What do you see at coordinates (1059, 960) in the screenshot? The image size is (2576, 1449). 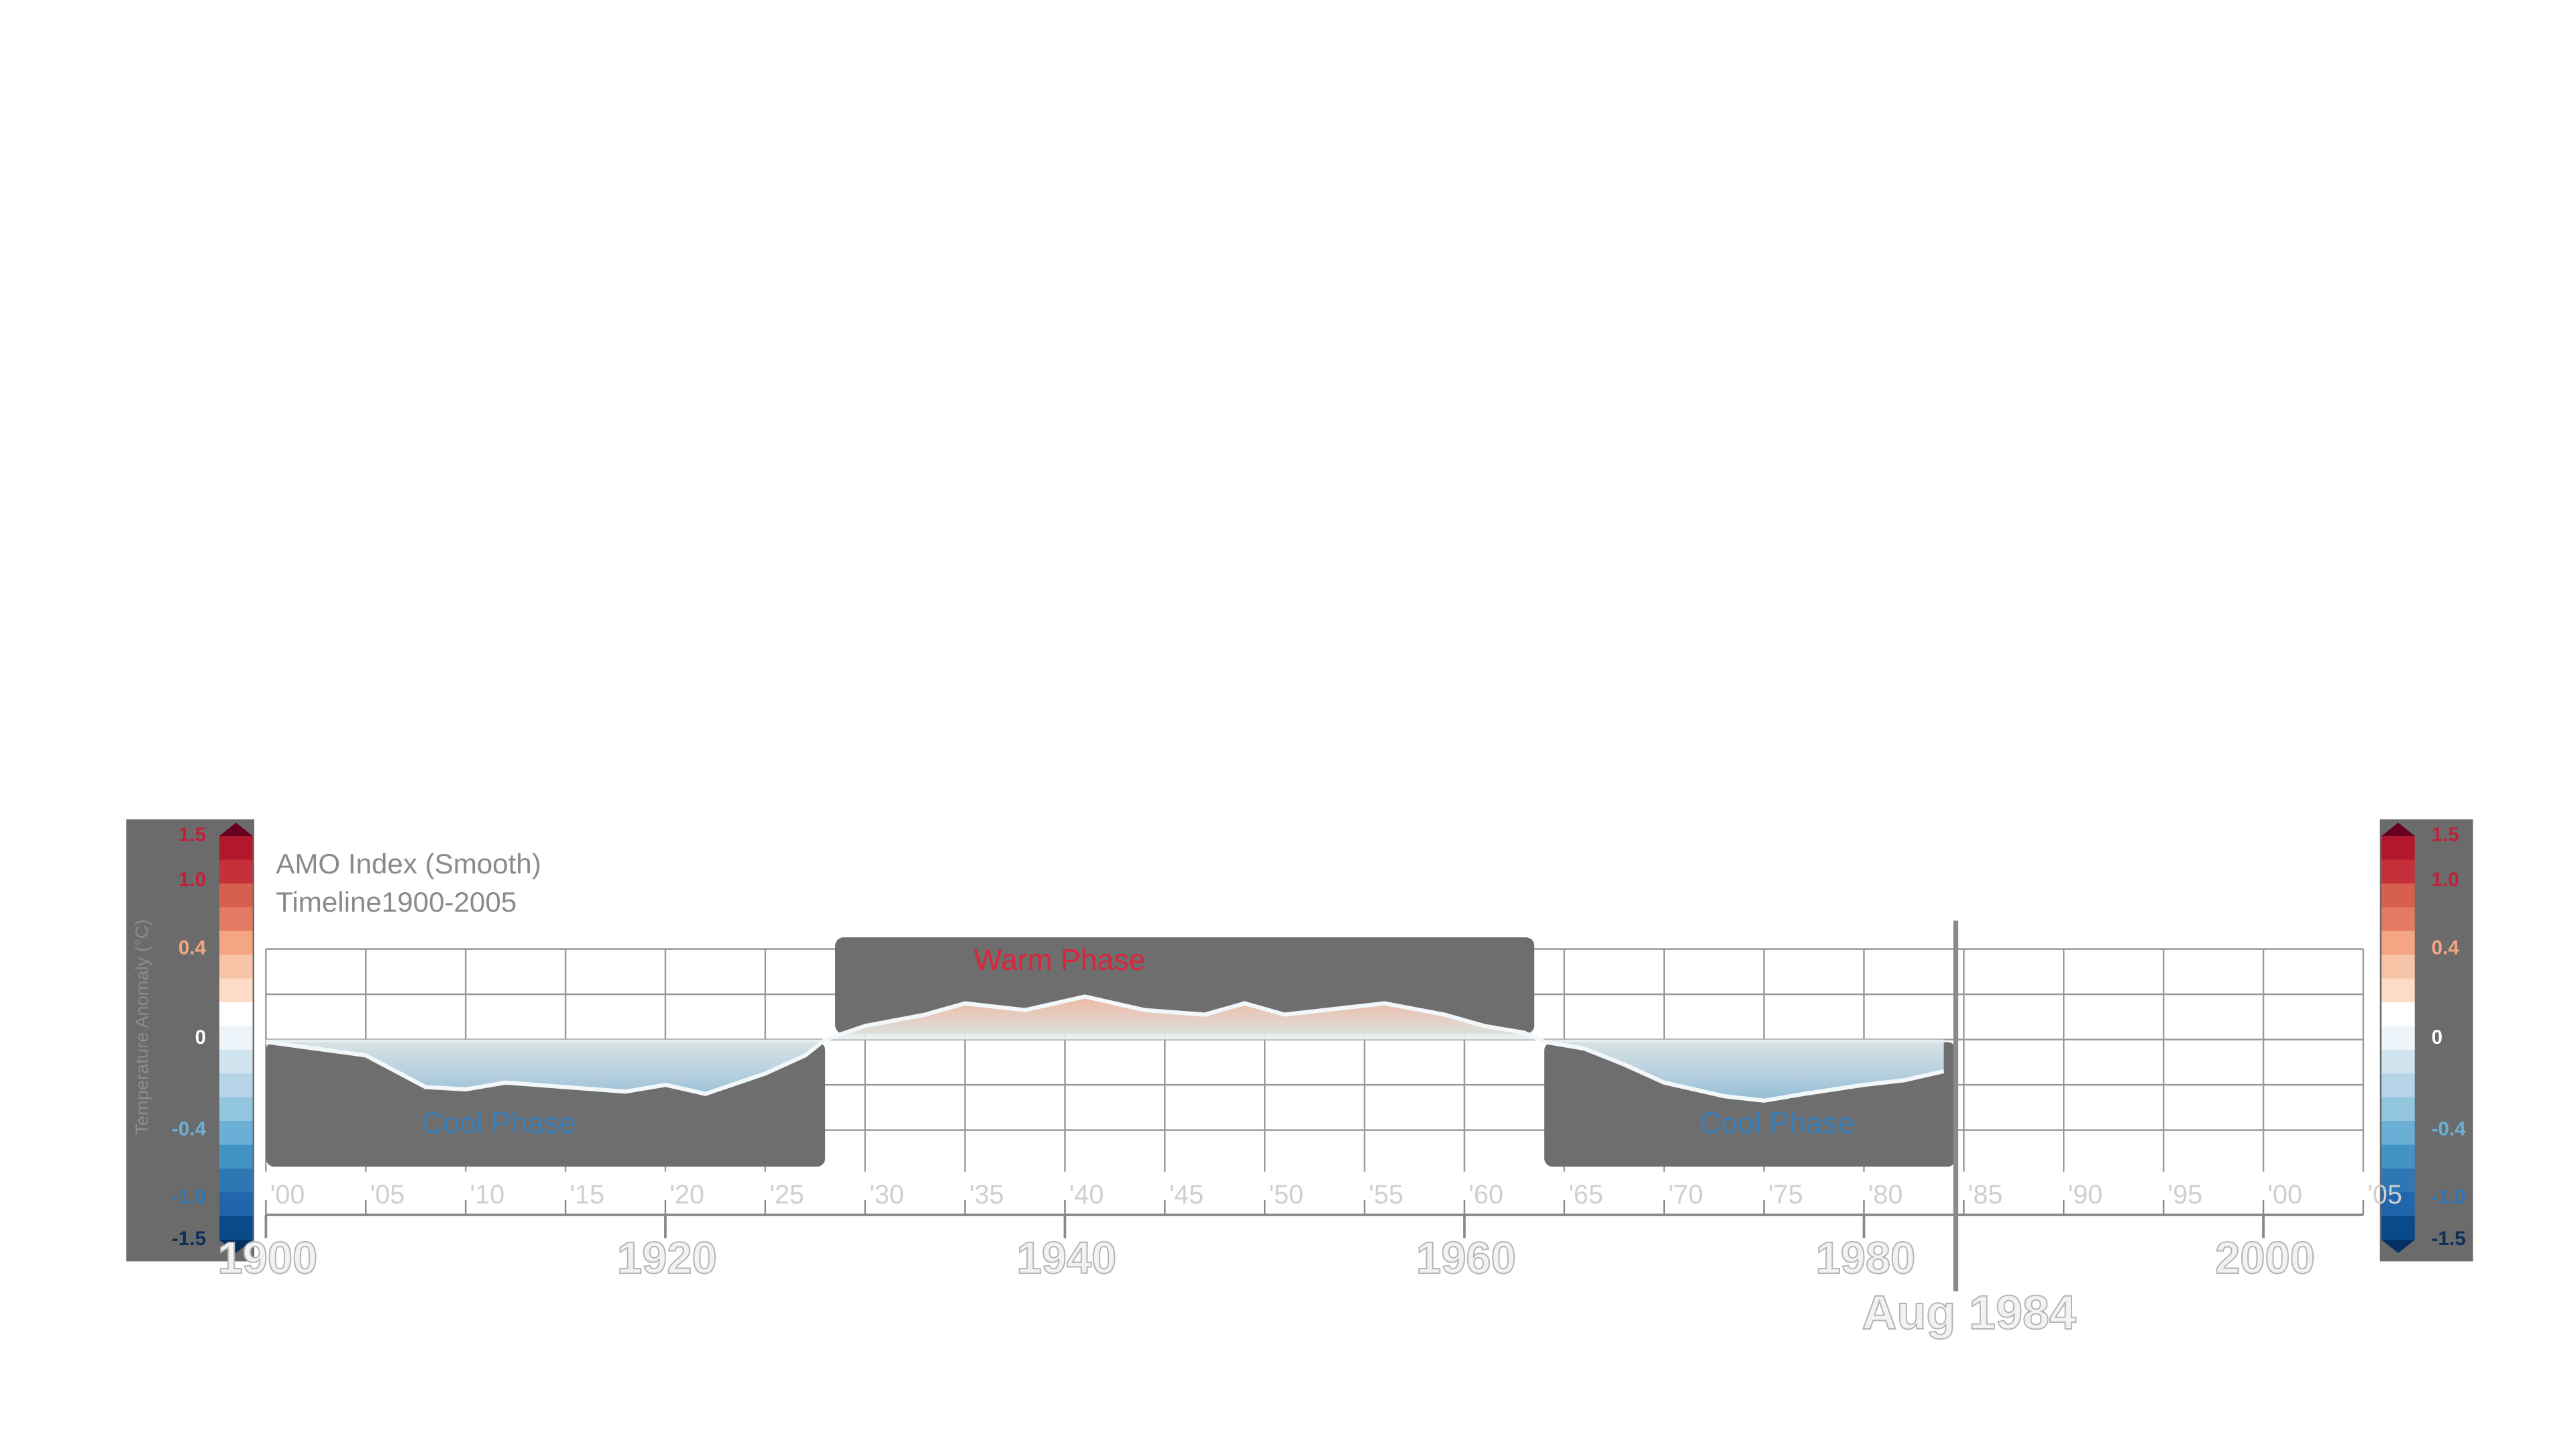 I see `phase-label: Warm Phase` at bounding box center [1059, 960].